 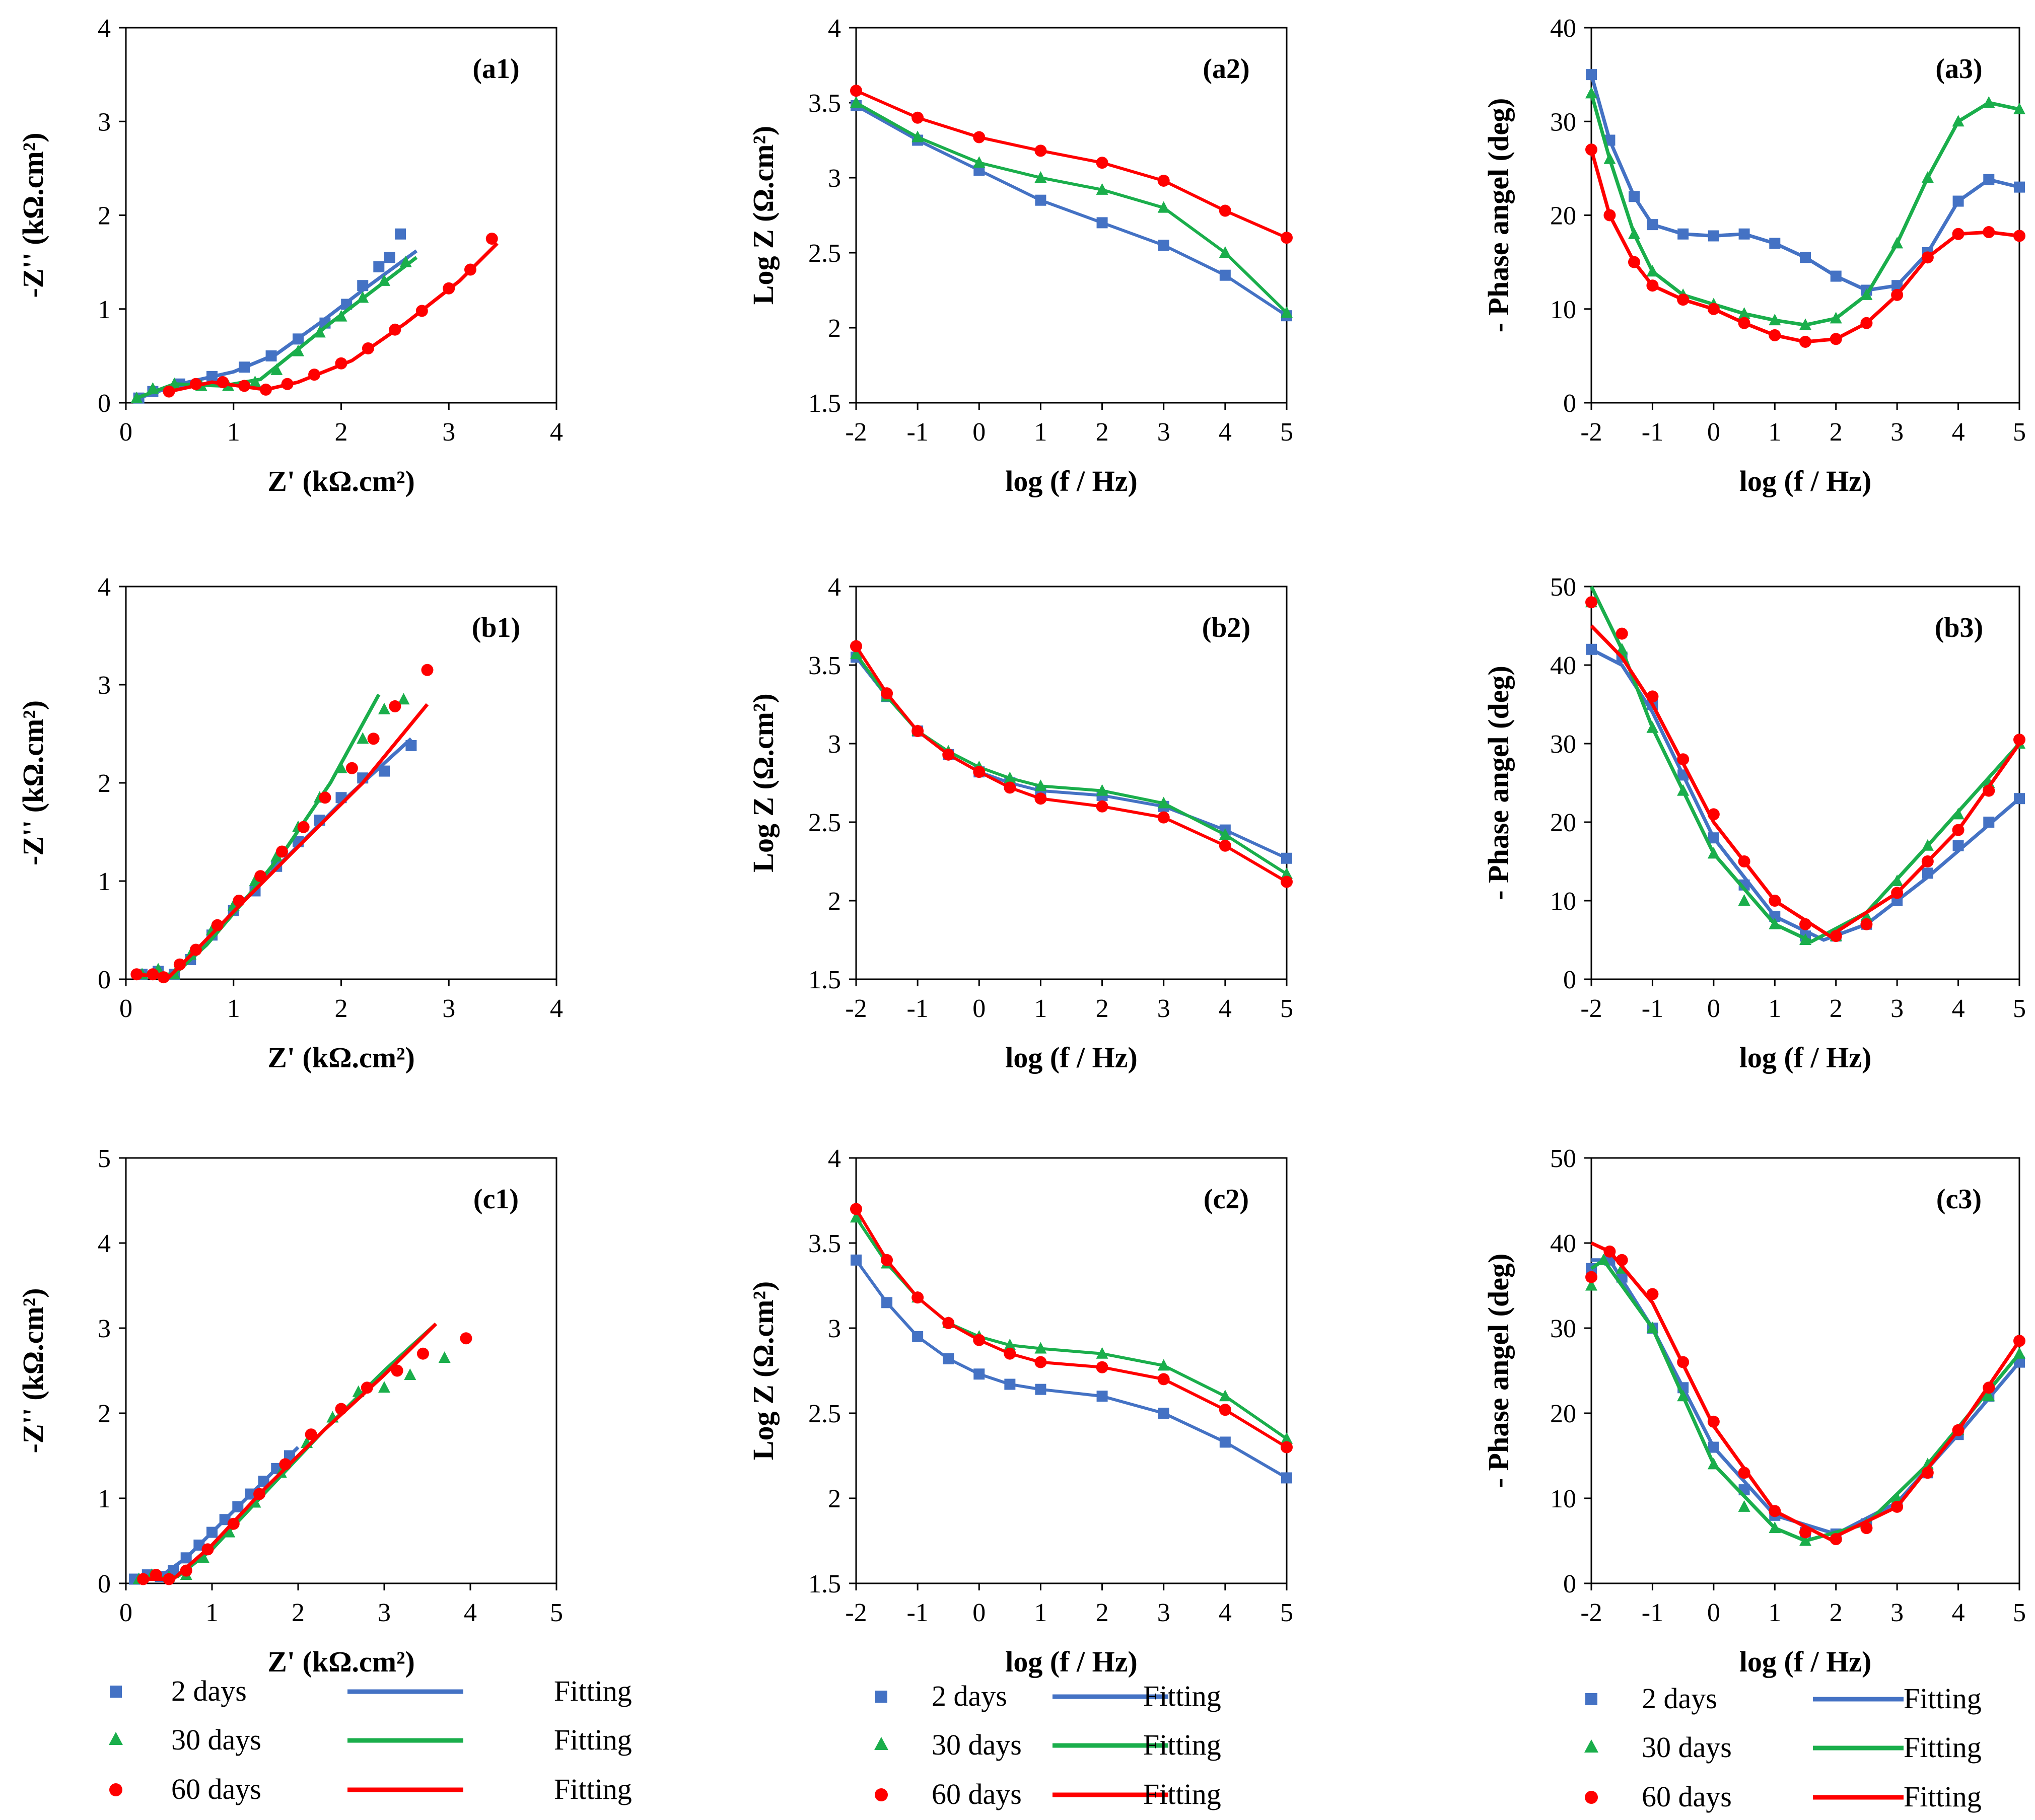 I want to click on x-tick-label: 5, so click(x=1287, y=1612).